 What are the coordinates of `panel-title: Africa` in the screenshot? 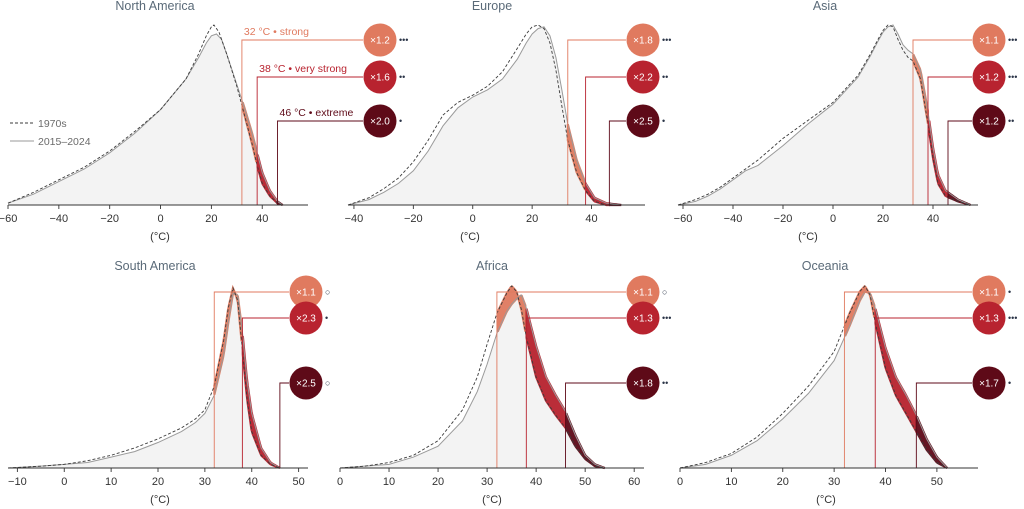 It's located at (492, 266).